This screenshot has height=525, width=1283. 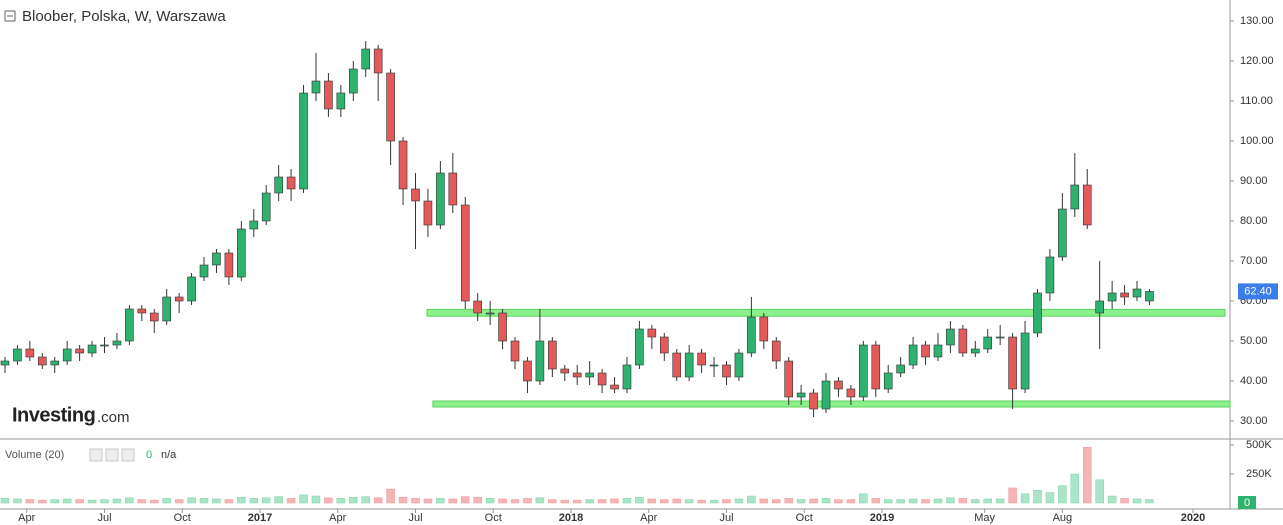 I want to click on volume-legend-extra: n/a, so click(x=169, y=455).